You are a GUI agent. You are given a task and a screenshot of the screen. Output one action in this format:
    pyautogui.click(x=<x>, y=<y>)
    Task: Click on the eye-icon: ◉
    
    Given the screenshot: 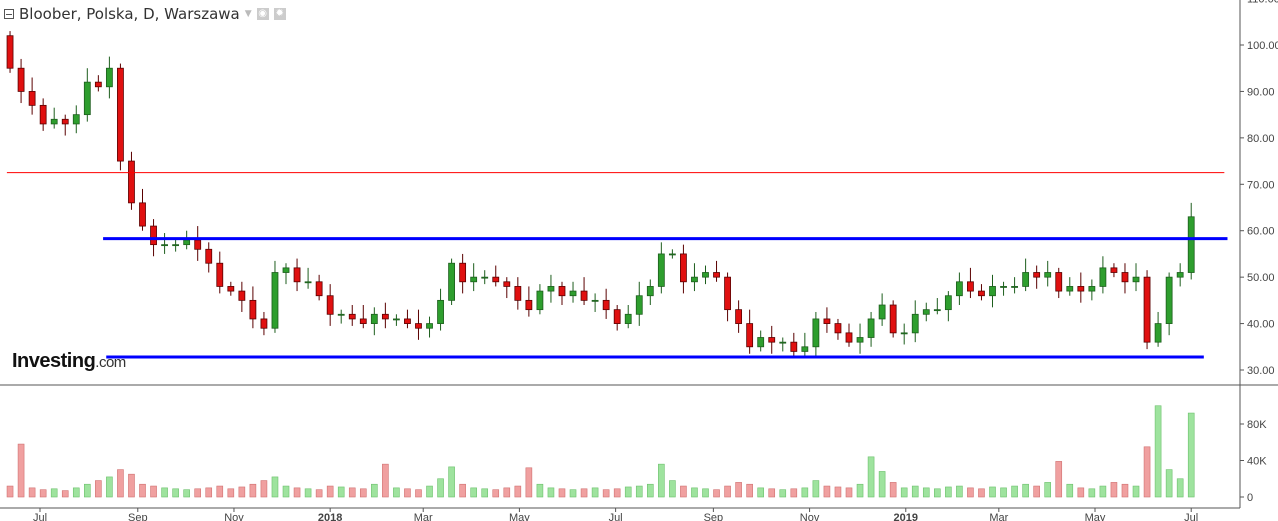 What is the action you would take?
    pyautogui.click(x=262, y=14)
    